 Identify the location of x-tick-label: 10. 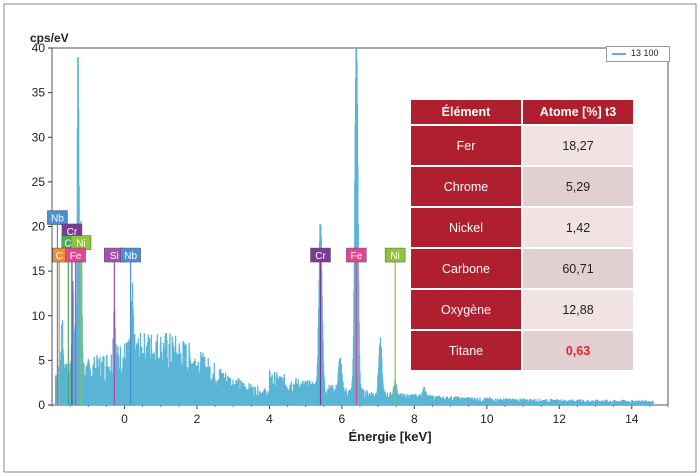
(487, 419).